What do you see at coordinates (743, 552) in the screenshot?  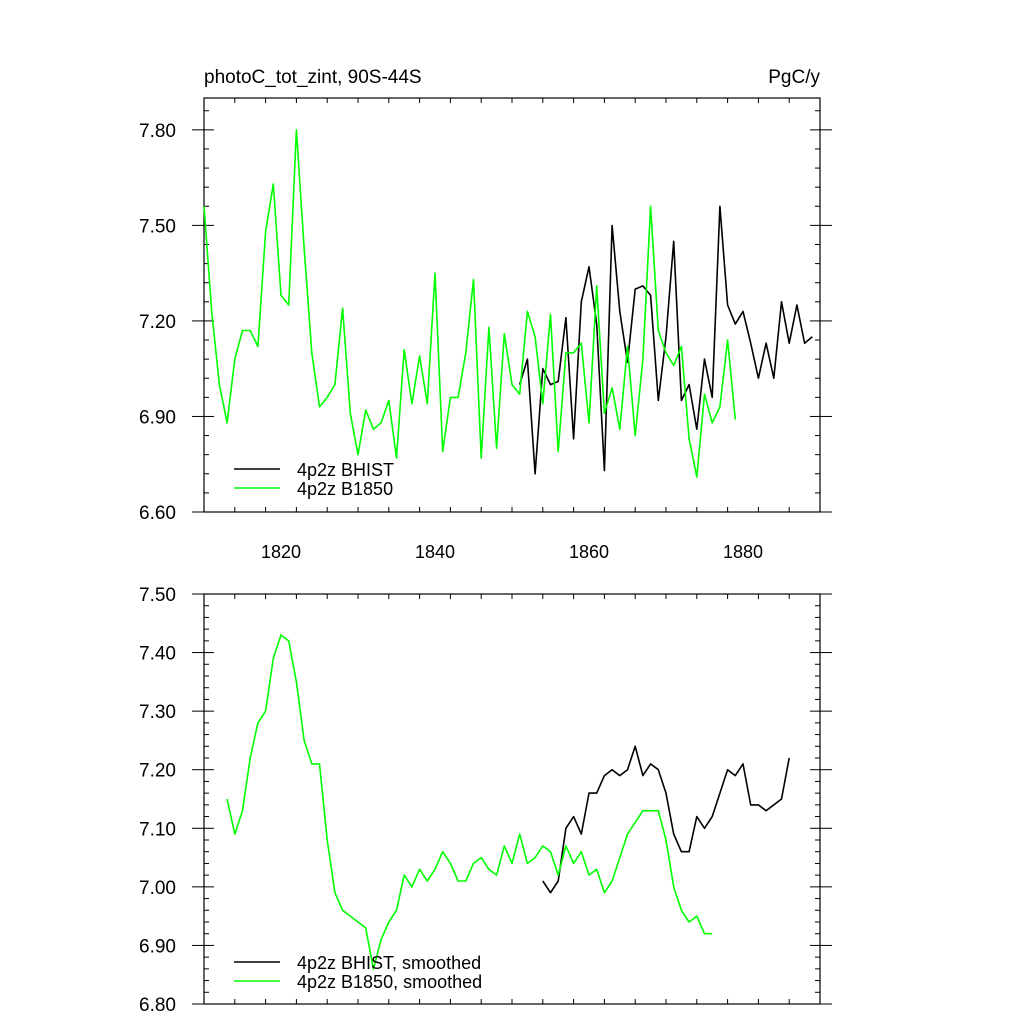 I see `x-tick-label: 1880` at bounding box center [743, 552].